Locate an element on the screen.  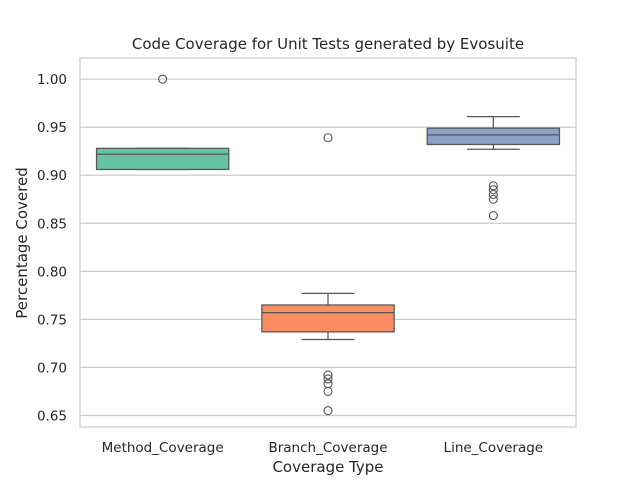
y-tick-label: 0.75 is located at coordinates (52, 320).